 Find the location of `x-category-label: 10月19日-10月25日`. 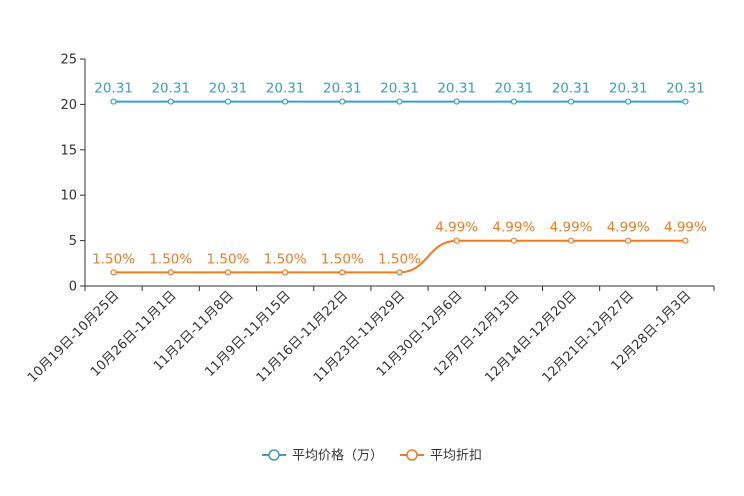

x-category-label: 10月19日-10月25日 is located at coordinates (73, 336).